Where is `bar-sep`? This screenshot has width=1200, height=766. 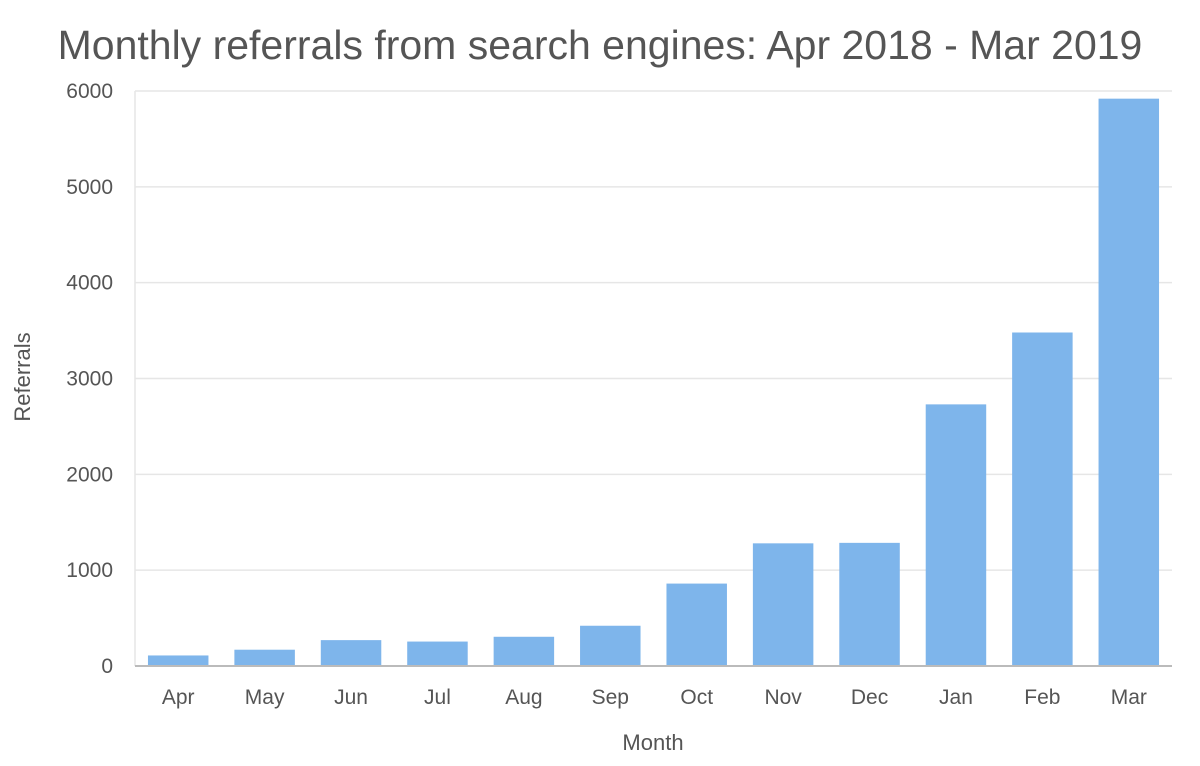
bar-sep is located at coordinates (610, 645).